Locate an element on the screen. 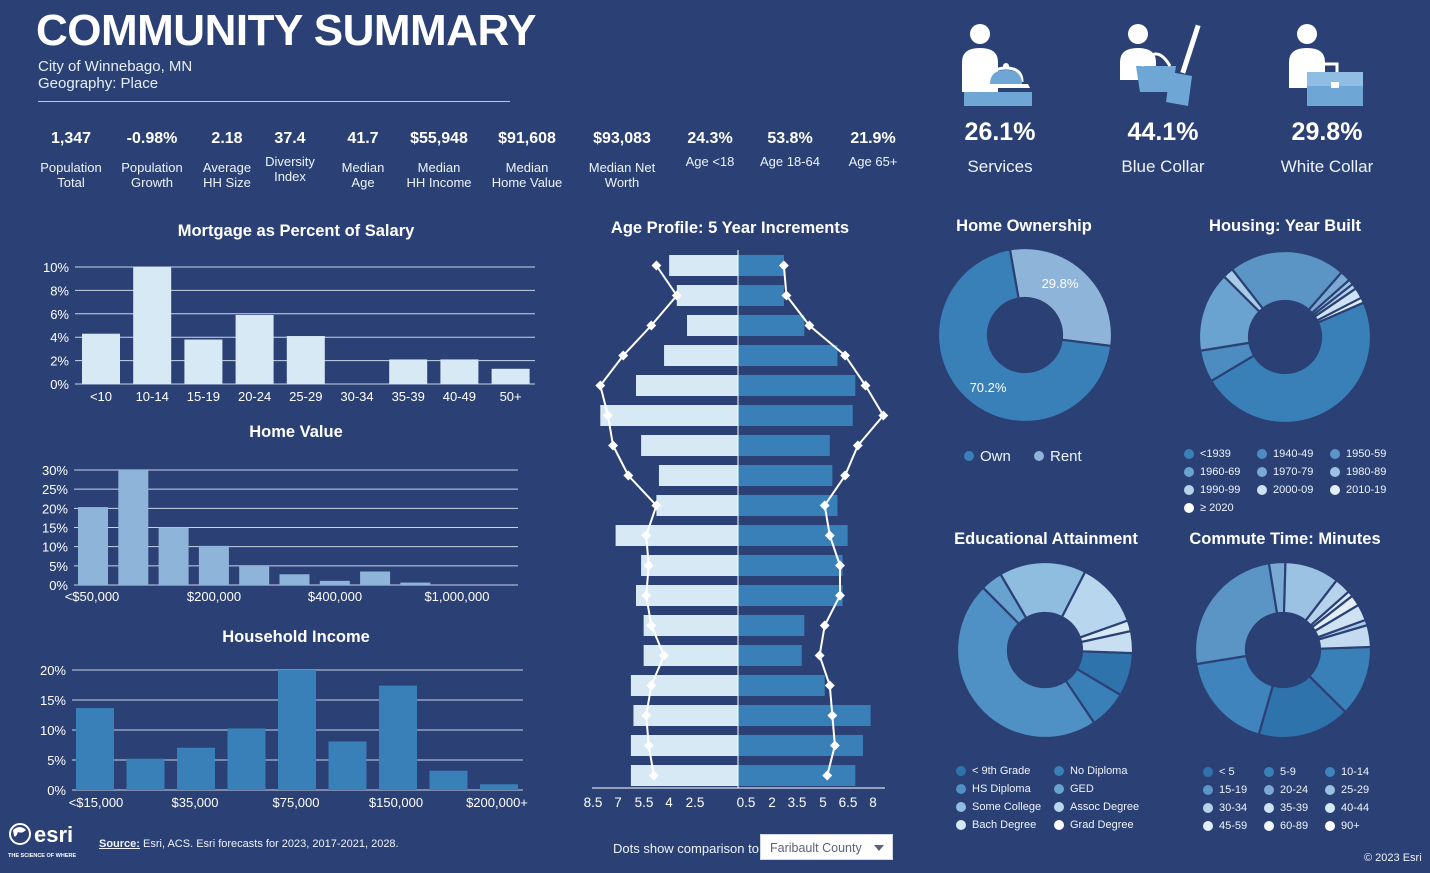 This screenshot has width=1430, height=873. kpi-value: 37.4 is located at coordinates (290, 138).